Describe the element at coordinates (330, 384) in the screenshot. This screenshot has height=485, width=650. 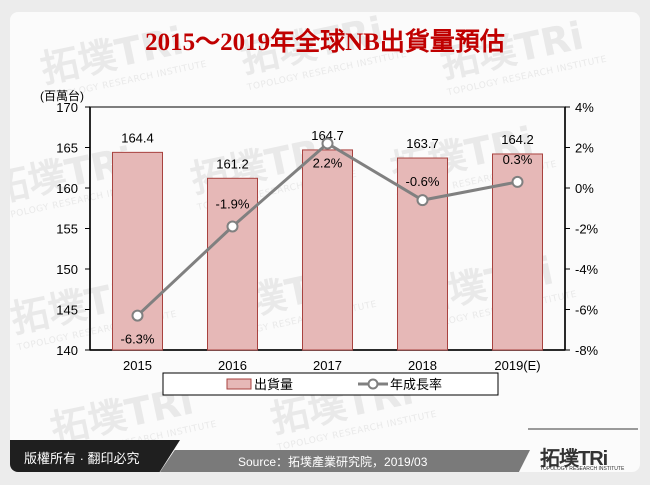
I see `legend` at that location.